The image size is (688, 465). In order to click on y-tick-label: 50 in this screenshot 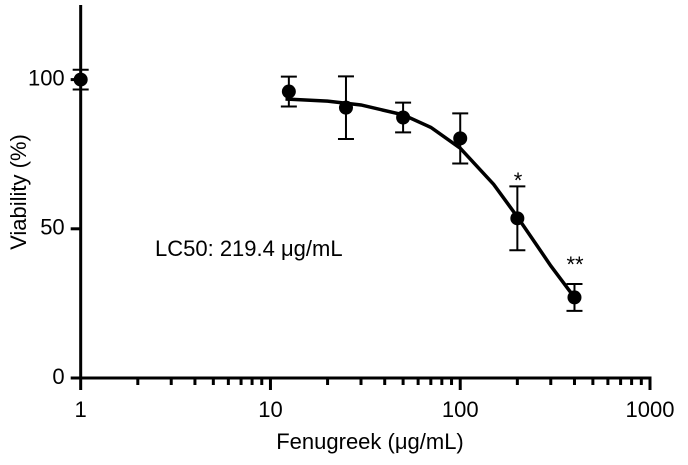, I will do `click(52, 227)`.